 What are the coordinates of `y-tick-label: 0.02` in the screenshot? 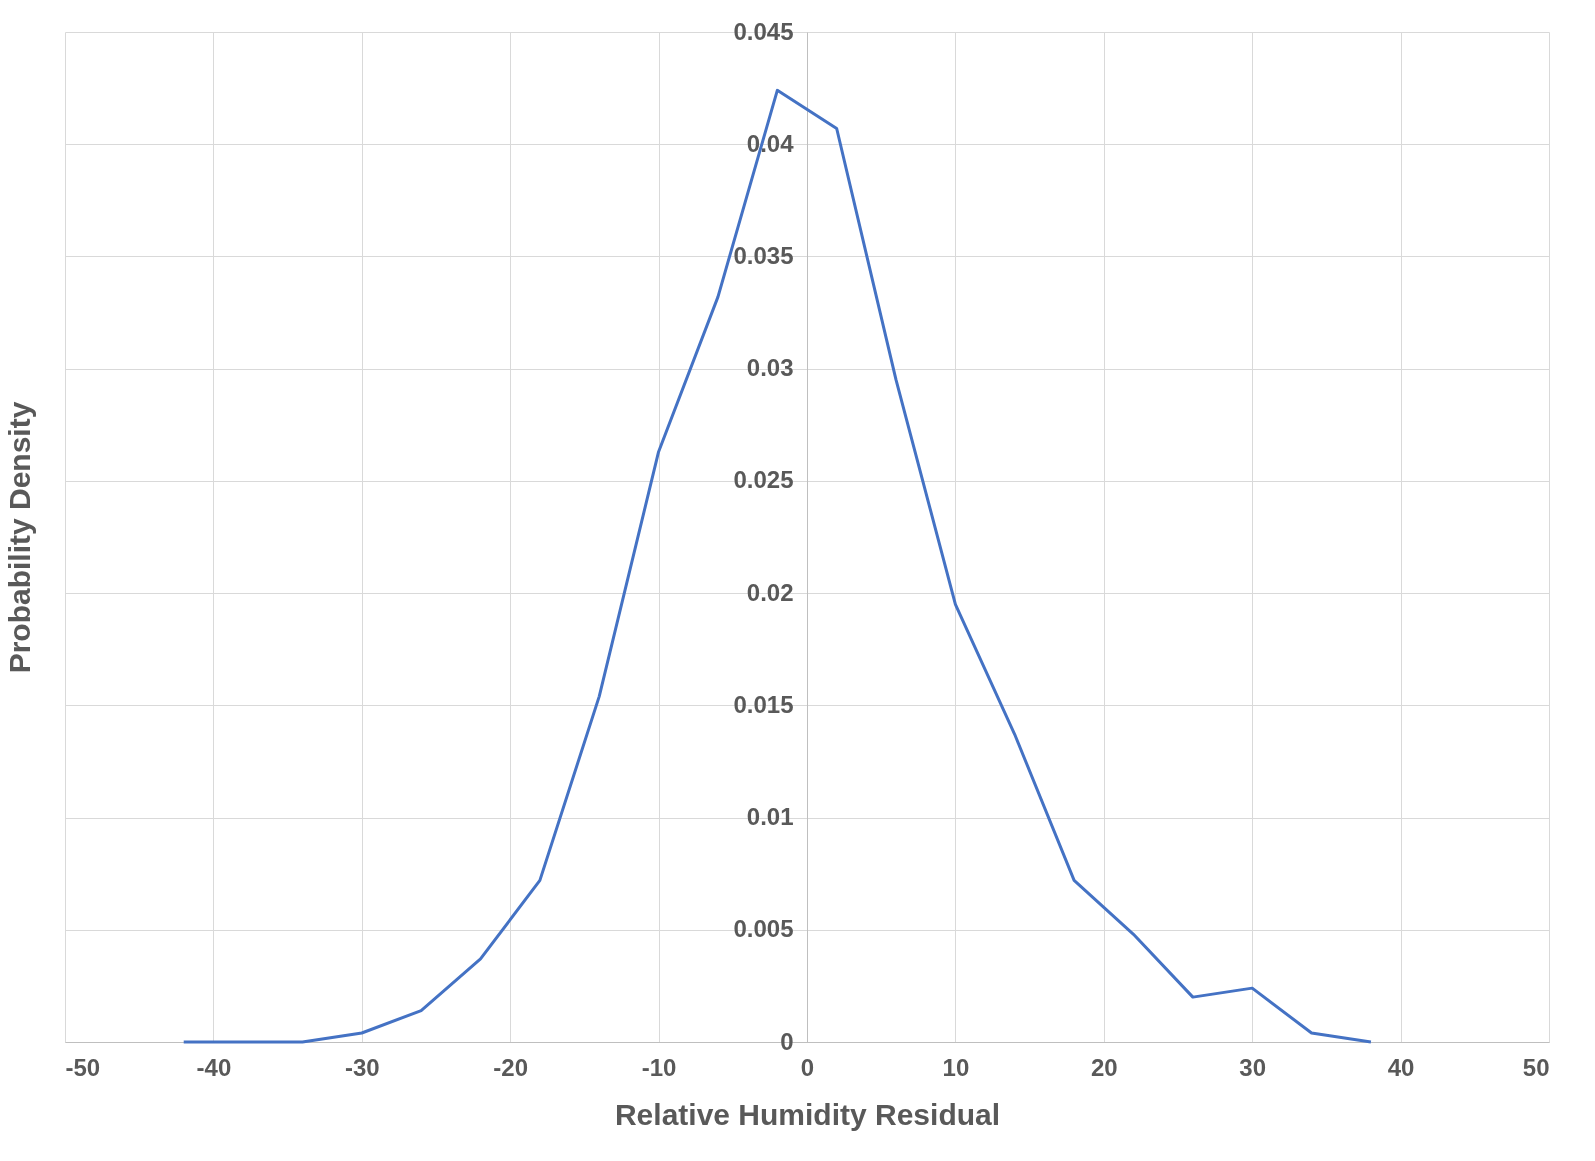 It's located at (770, 592).